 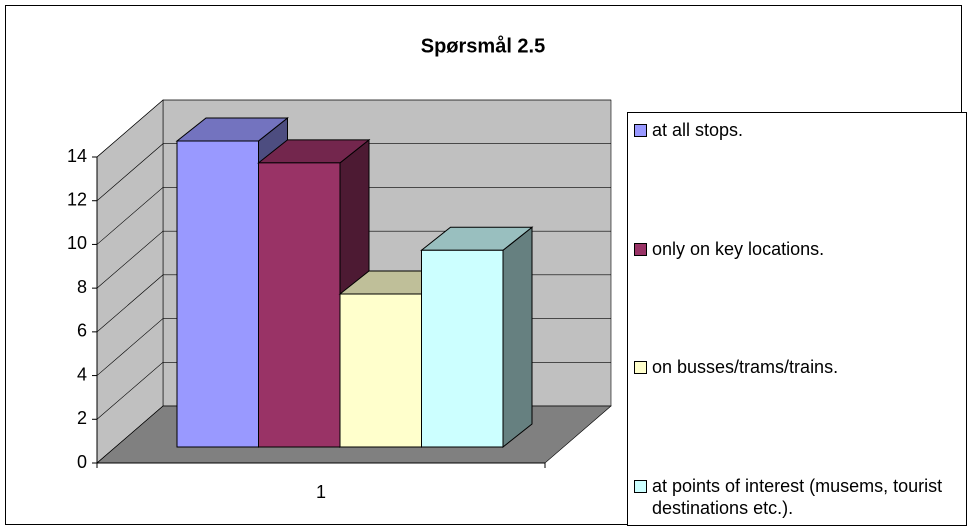 What do you see at coordinates (130, 281) in the screenshot?
I see `side-wall` at bounding box center [130, 281].